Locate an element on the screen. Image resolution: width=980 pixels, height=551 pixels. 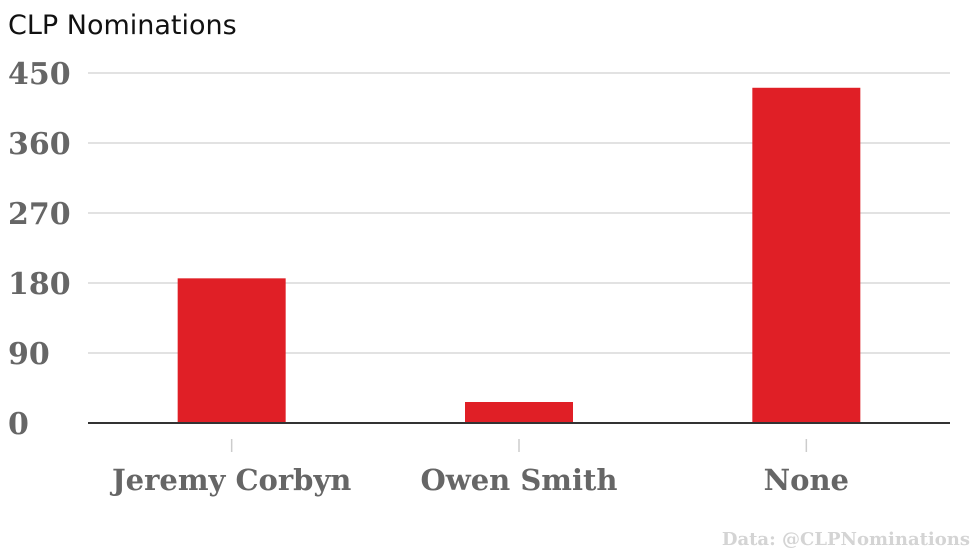
y-tick-label: 0 is located at coordinates (18, 424).